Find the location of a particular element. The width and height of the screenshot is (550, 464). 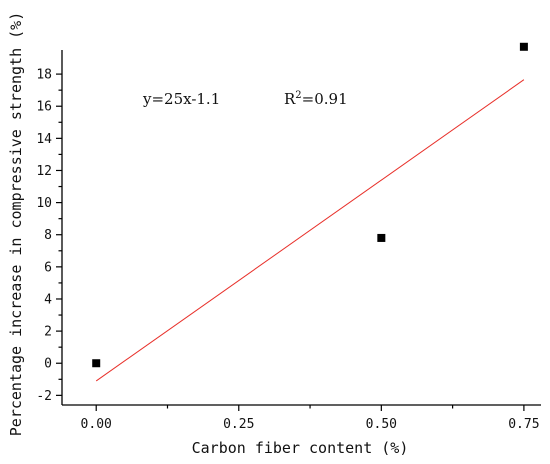

y-tick-label: 14 is located at coordinates (44, 139).